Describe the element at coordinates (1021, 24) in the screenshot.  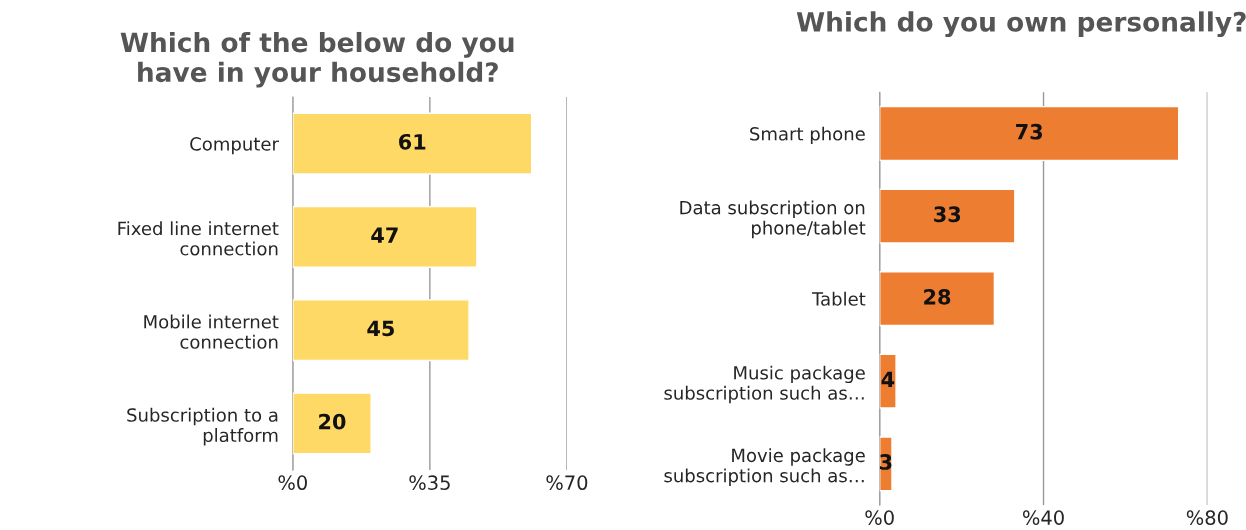
I see `chart-title: Which do you own personally?` at that location.